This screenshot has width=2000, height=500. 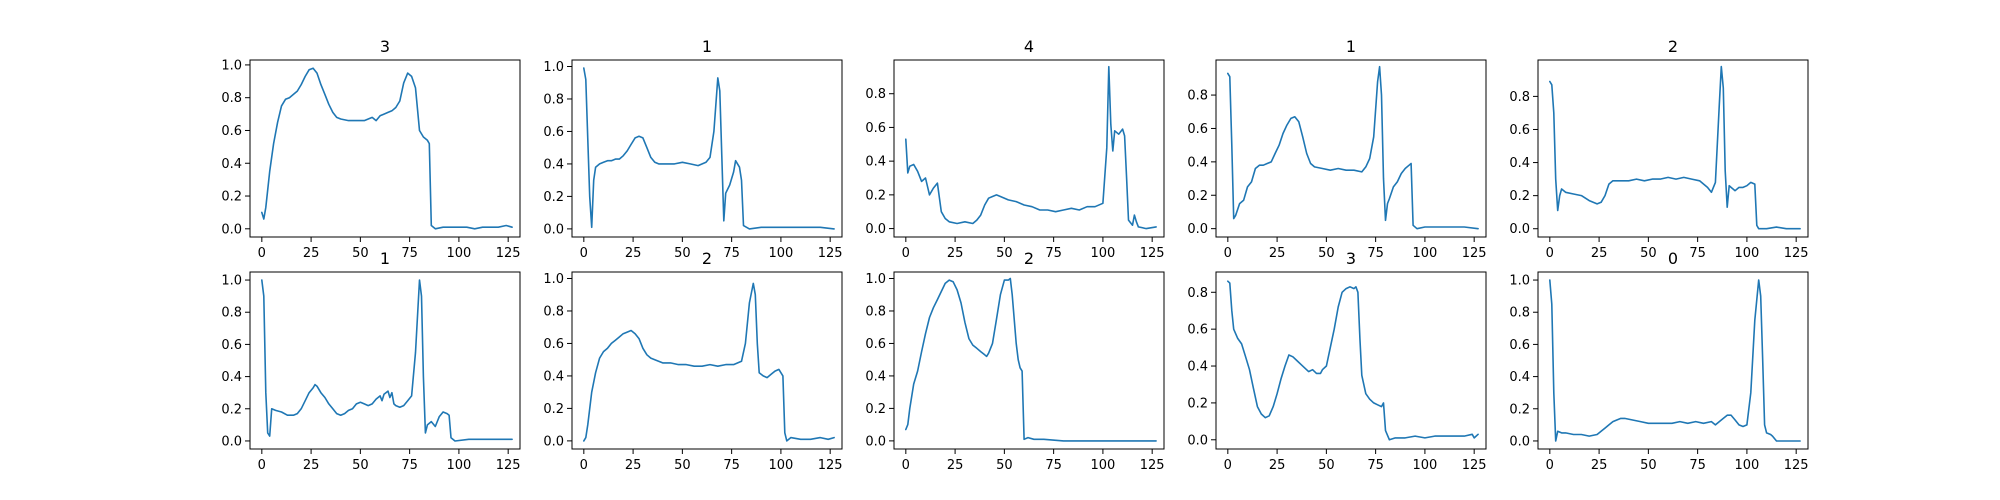 I want to click on subplot-2: 1 0 25 50 75 100 125 0.0 0.2 0.4 0.6 0.8 1.0, so click(x=692, y=149).